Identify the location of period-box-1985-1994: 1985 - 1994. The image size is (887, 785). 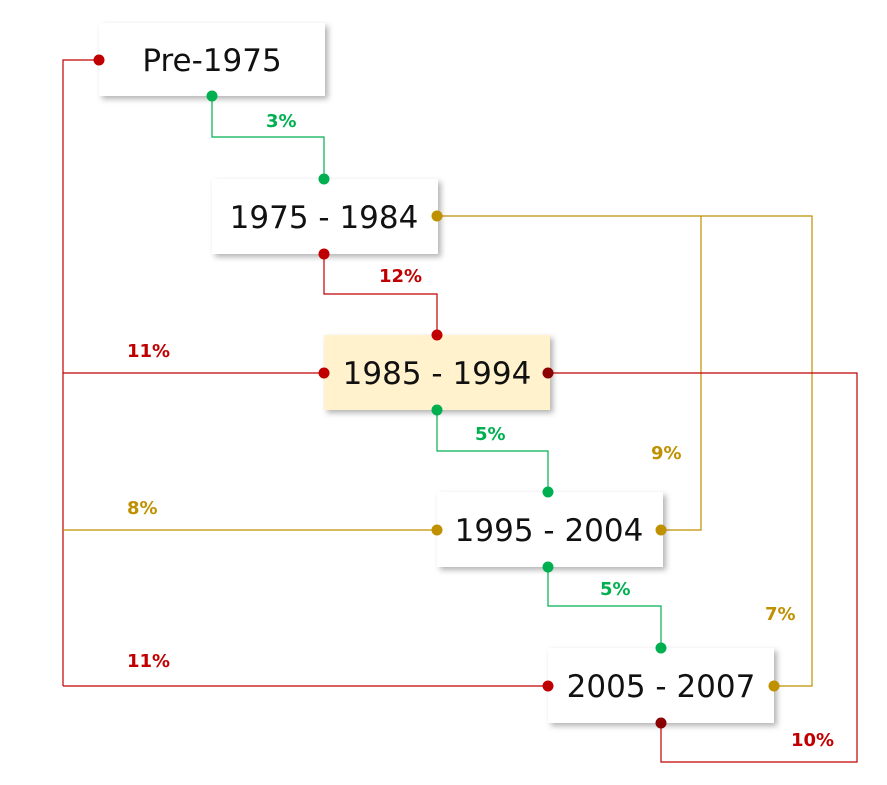
(437, 372).